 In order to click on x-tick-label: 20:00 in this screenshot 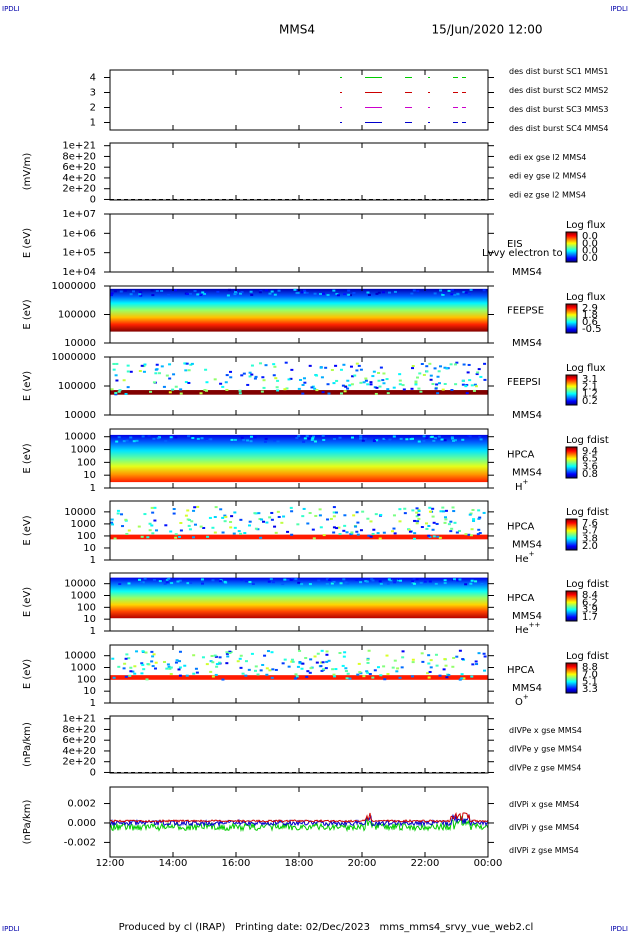, I will do `click(362, 863)`.